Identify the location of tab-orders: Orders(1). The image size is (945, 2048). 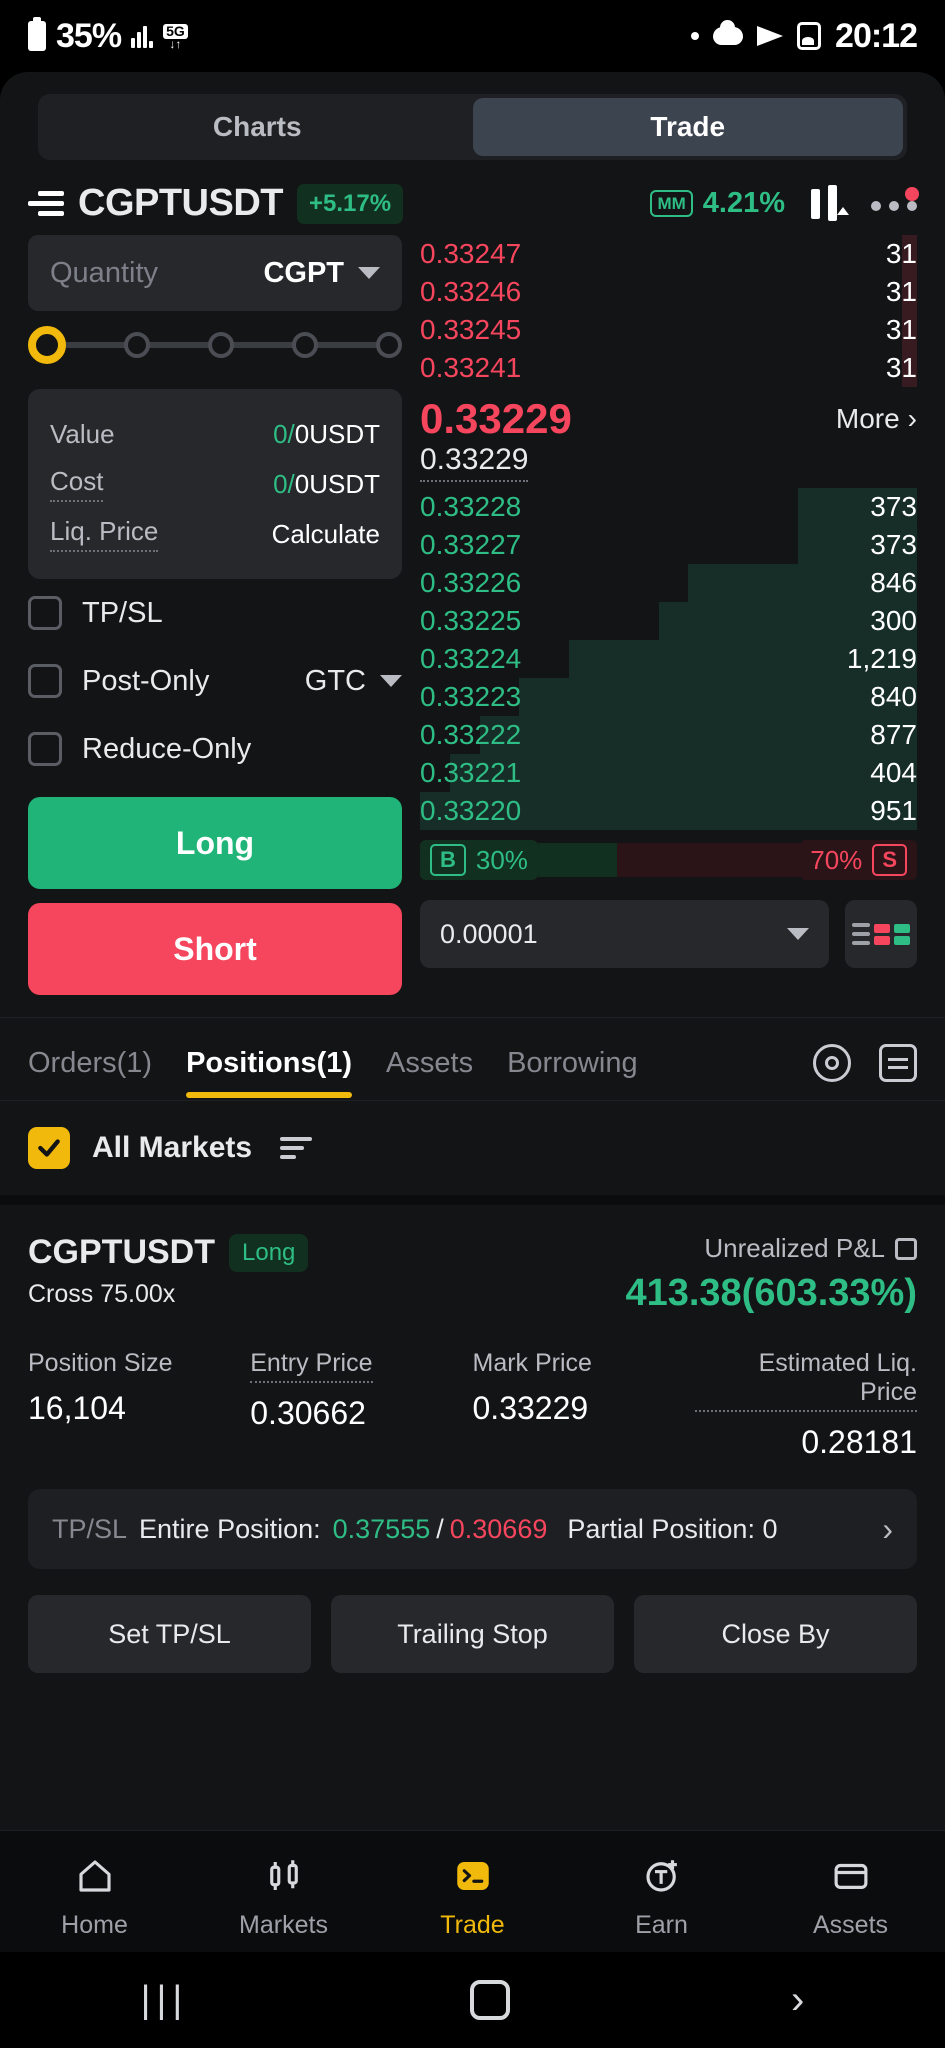
(90, 1062).